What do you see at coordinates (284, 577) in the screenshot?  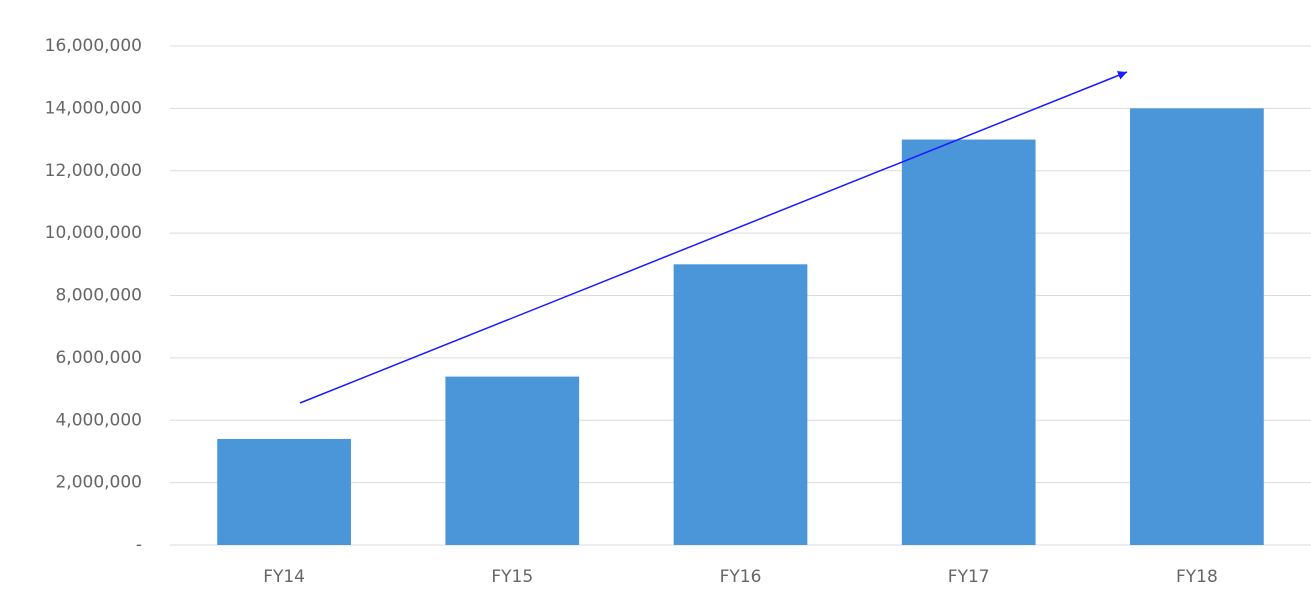 I see `x-tick-label: FY14` at bounding box center [284, 577].